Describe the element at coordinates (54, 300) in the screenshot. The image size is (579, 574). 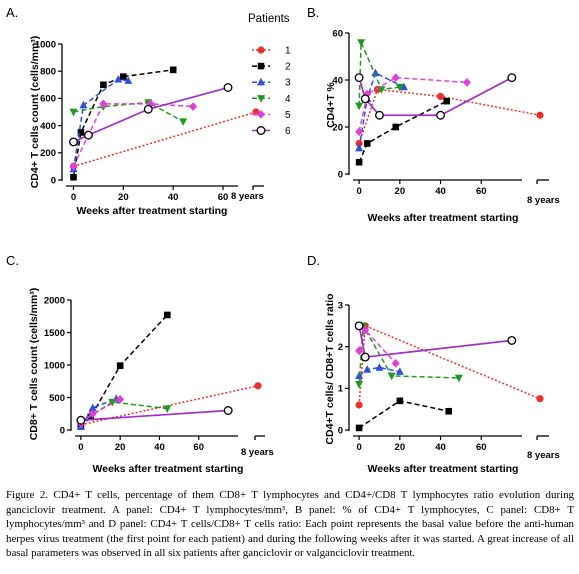
I see `y-tick-label: 2000` at that location.